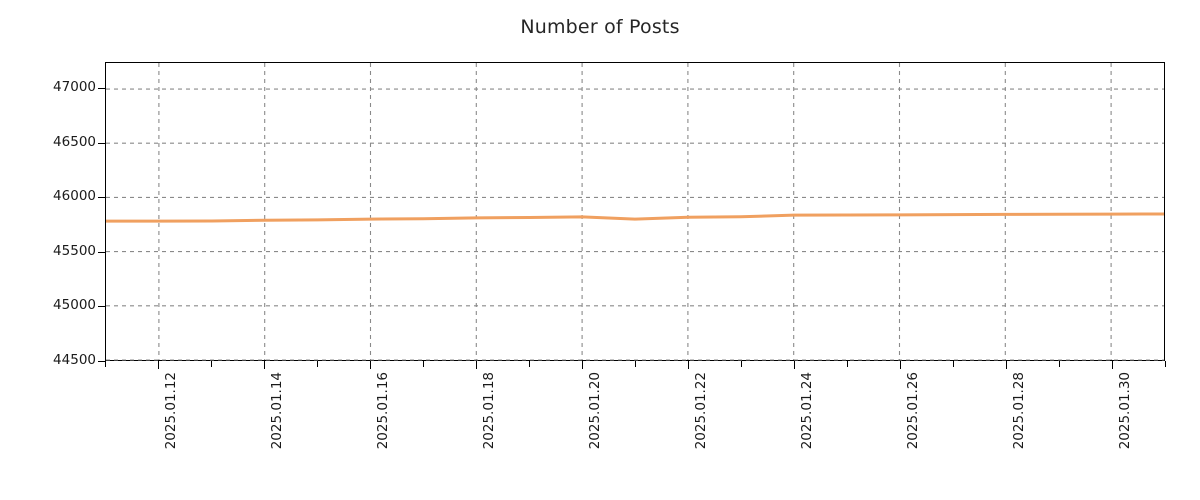 Image resolution: width=1200 pixels, height=500 pixels. I want to click on x-axis-tick-label: 2025.01.20, so click(595, 411).